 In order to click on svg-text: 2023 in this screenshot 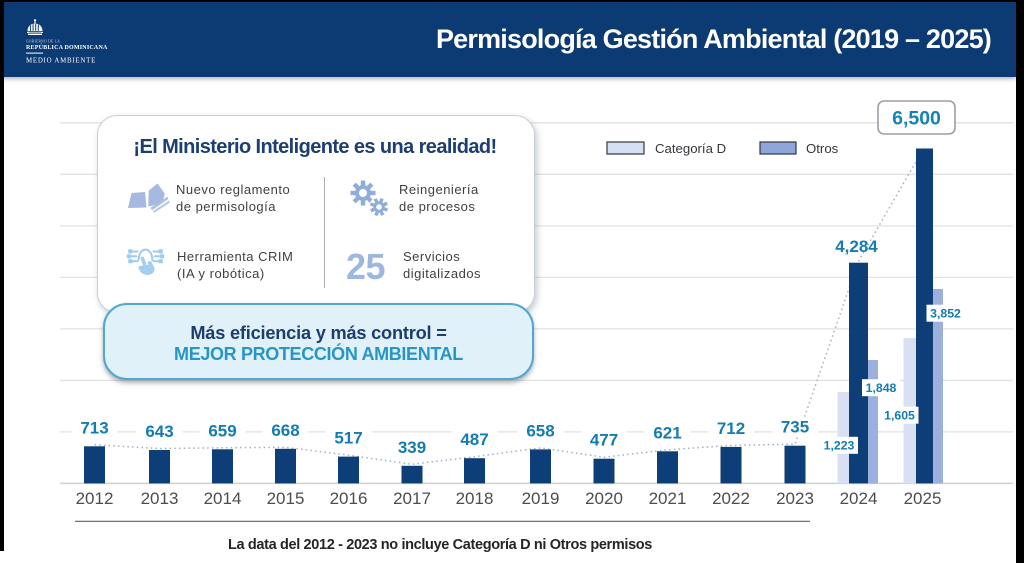, I will do `click(795, 498)`.